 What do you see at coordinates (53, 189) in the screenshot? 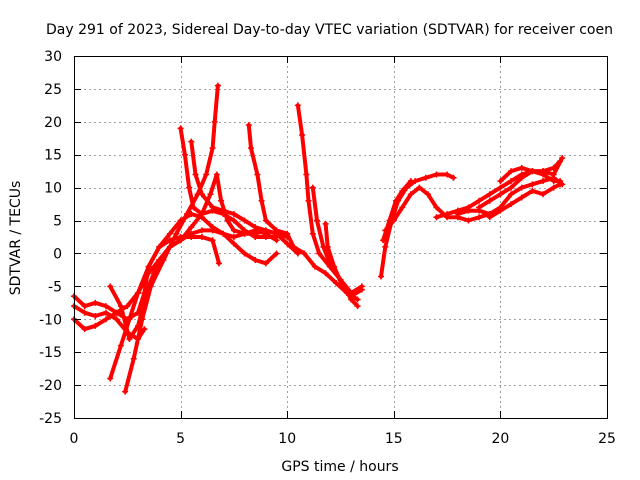
I see `y-tick-label: 10` at bounding box center [53, 189].